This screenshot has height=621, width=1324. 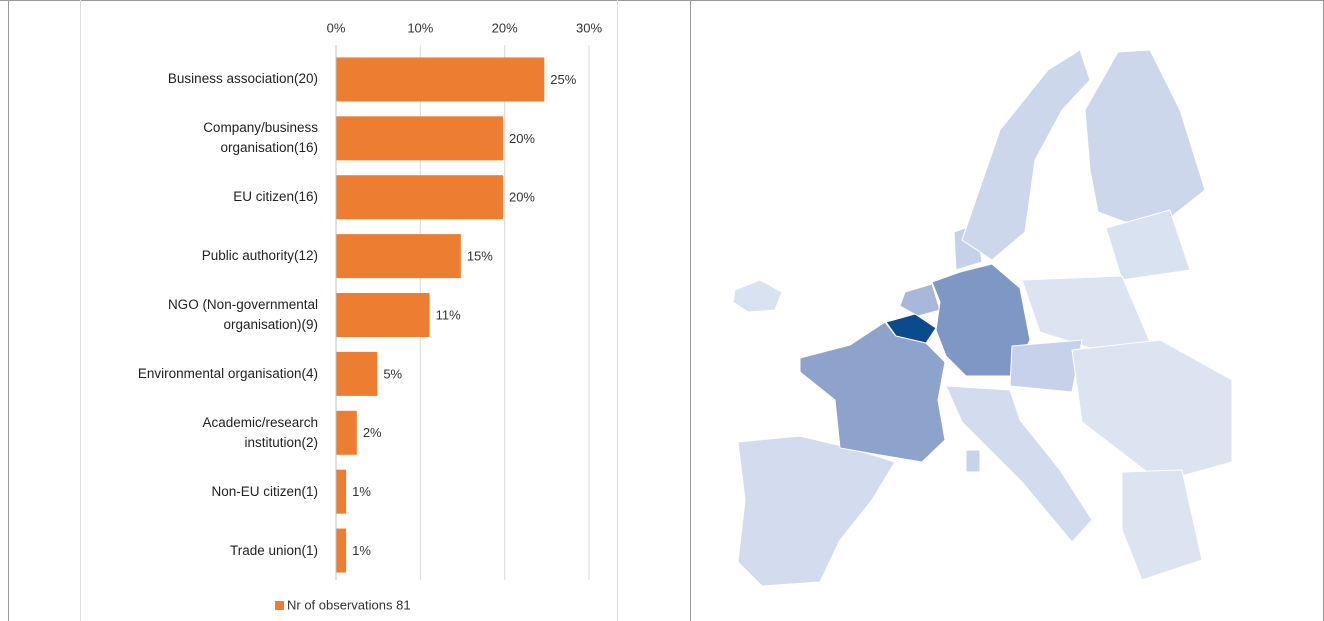 What do you see at coordinates (505, 27) in the screenshot?
I see `x-tick-label: 20%` at bounding box center [505, 27].